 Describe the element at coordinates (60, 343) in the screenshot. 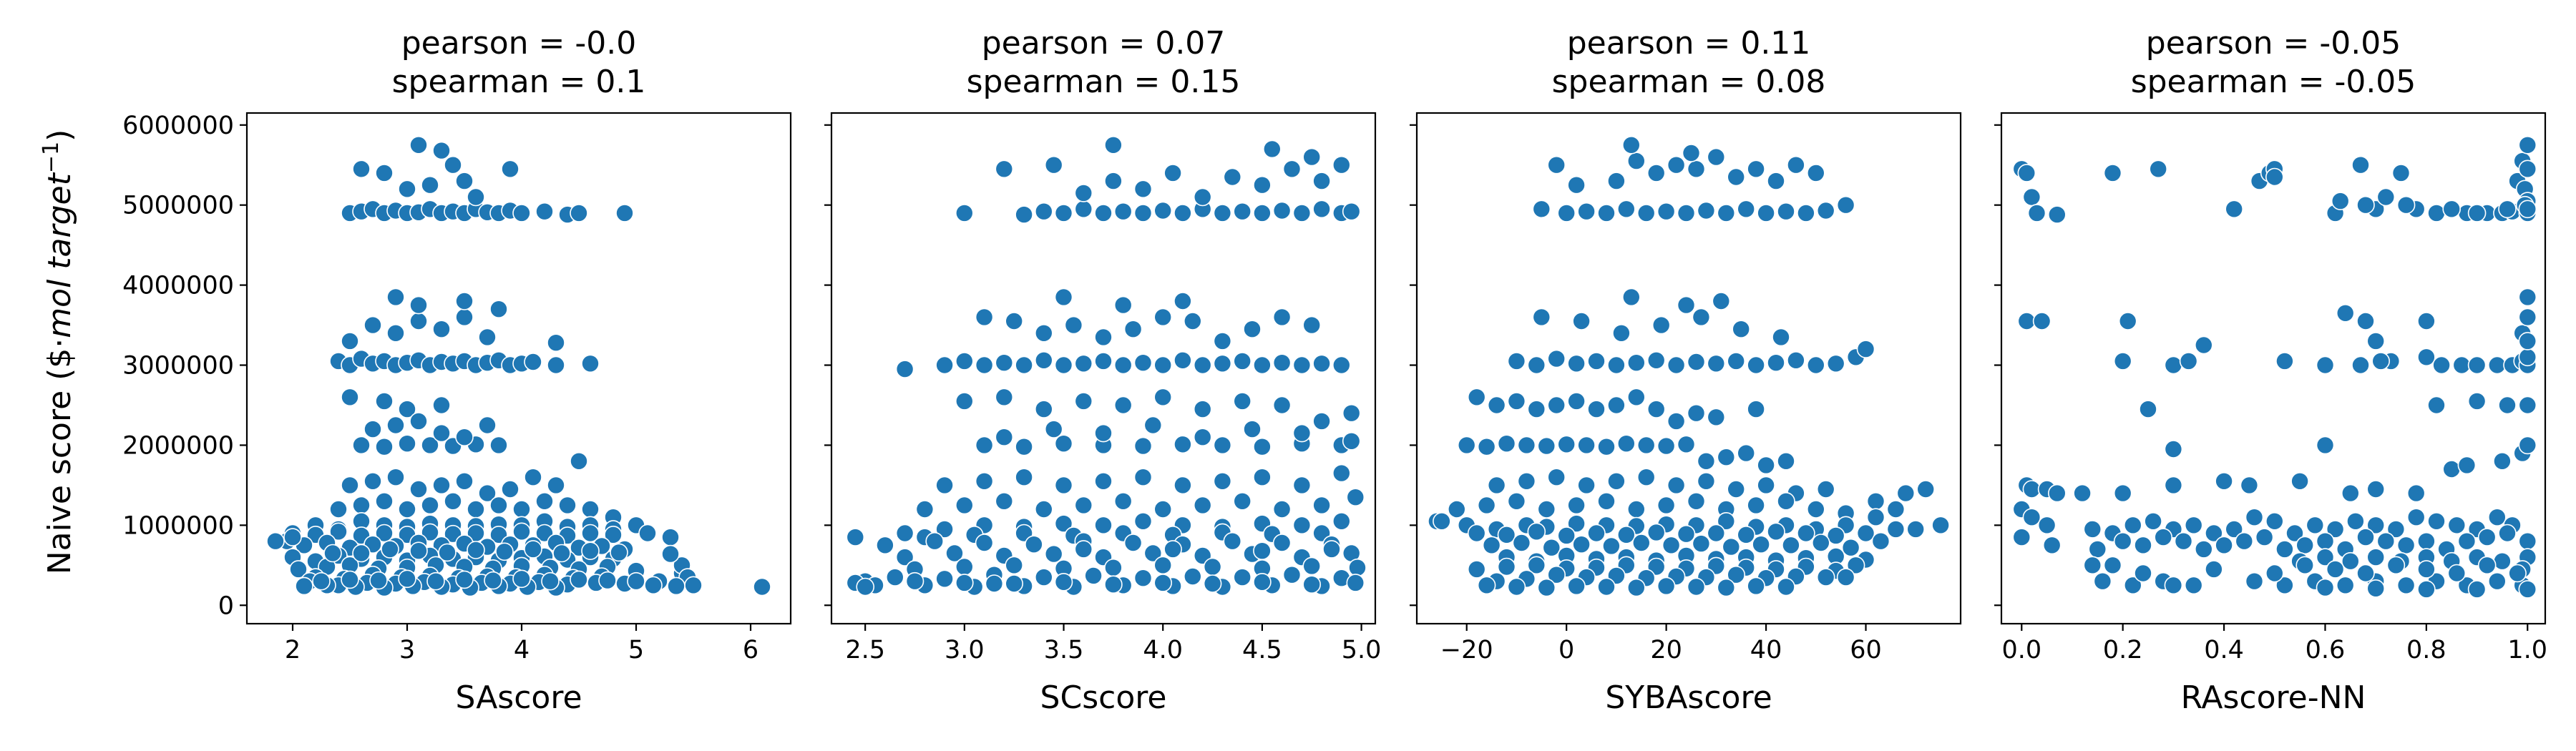

I see `y-axis-label-part-2: ·` at that location.